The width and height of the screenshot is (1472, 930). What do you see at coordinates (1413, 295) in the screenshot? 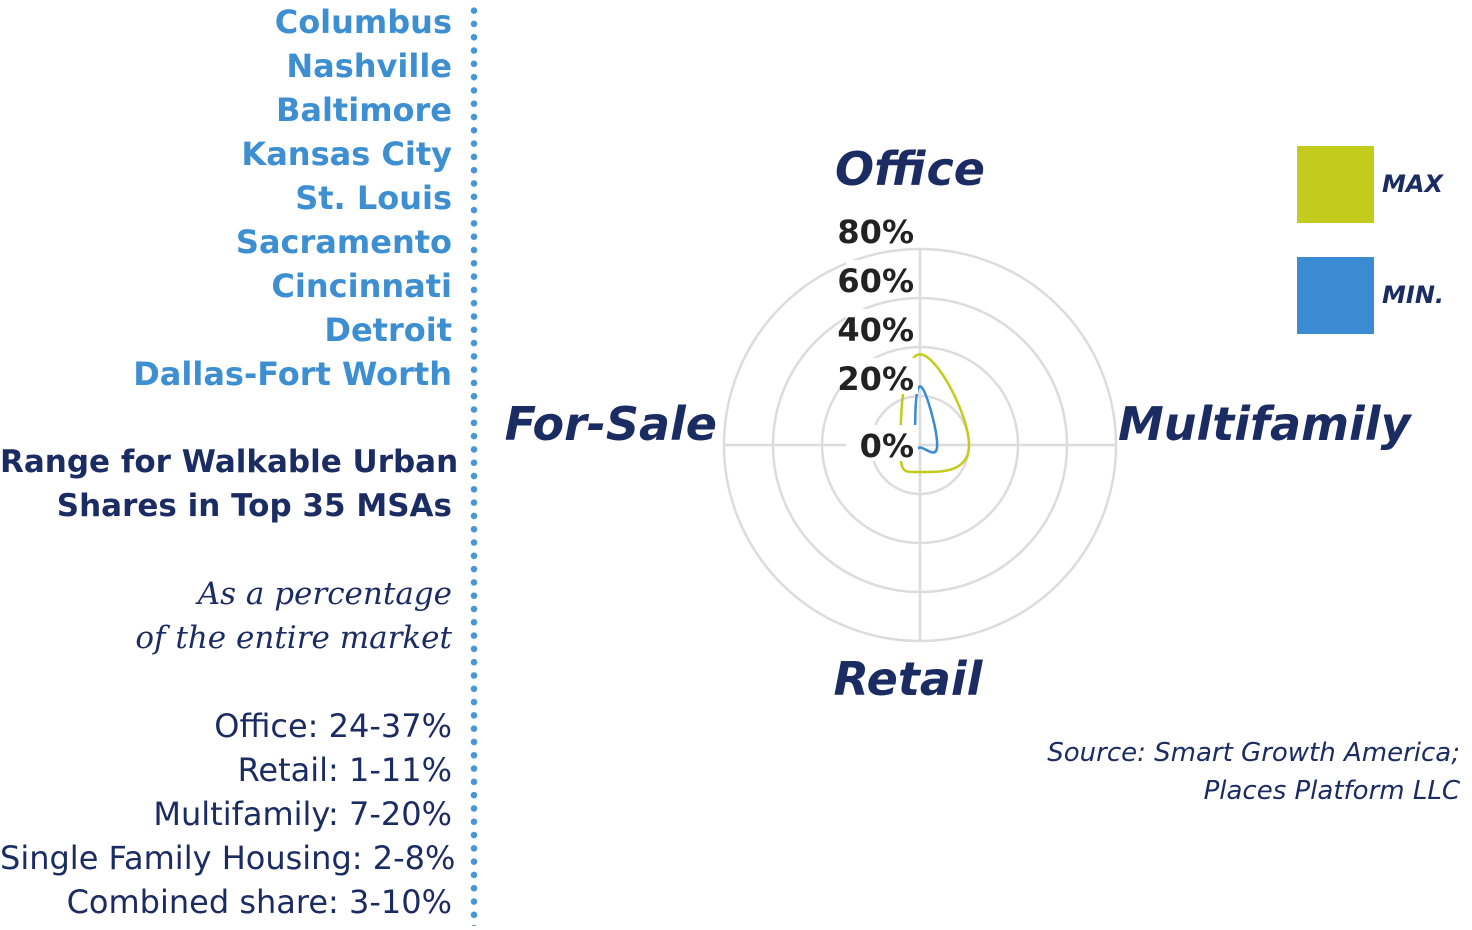
I see `legend-label-min: MIN.` at bounding box center [1413, 295].